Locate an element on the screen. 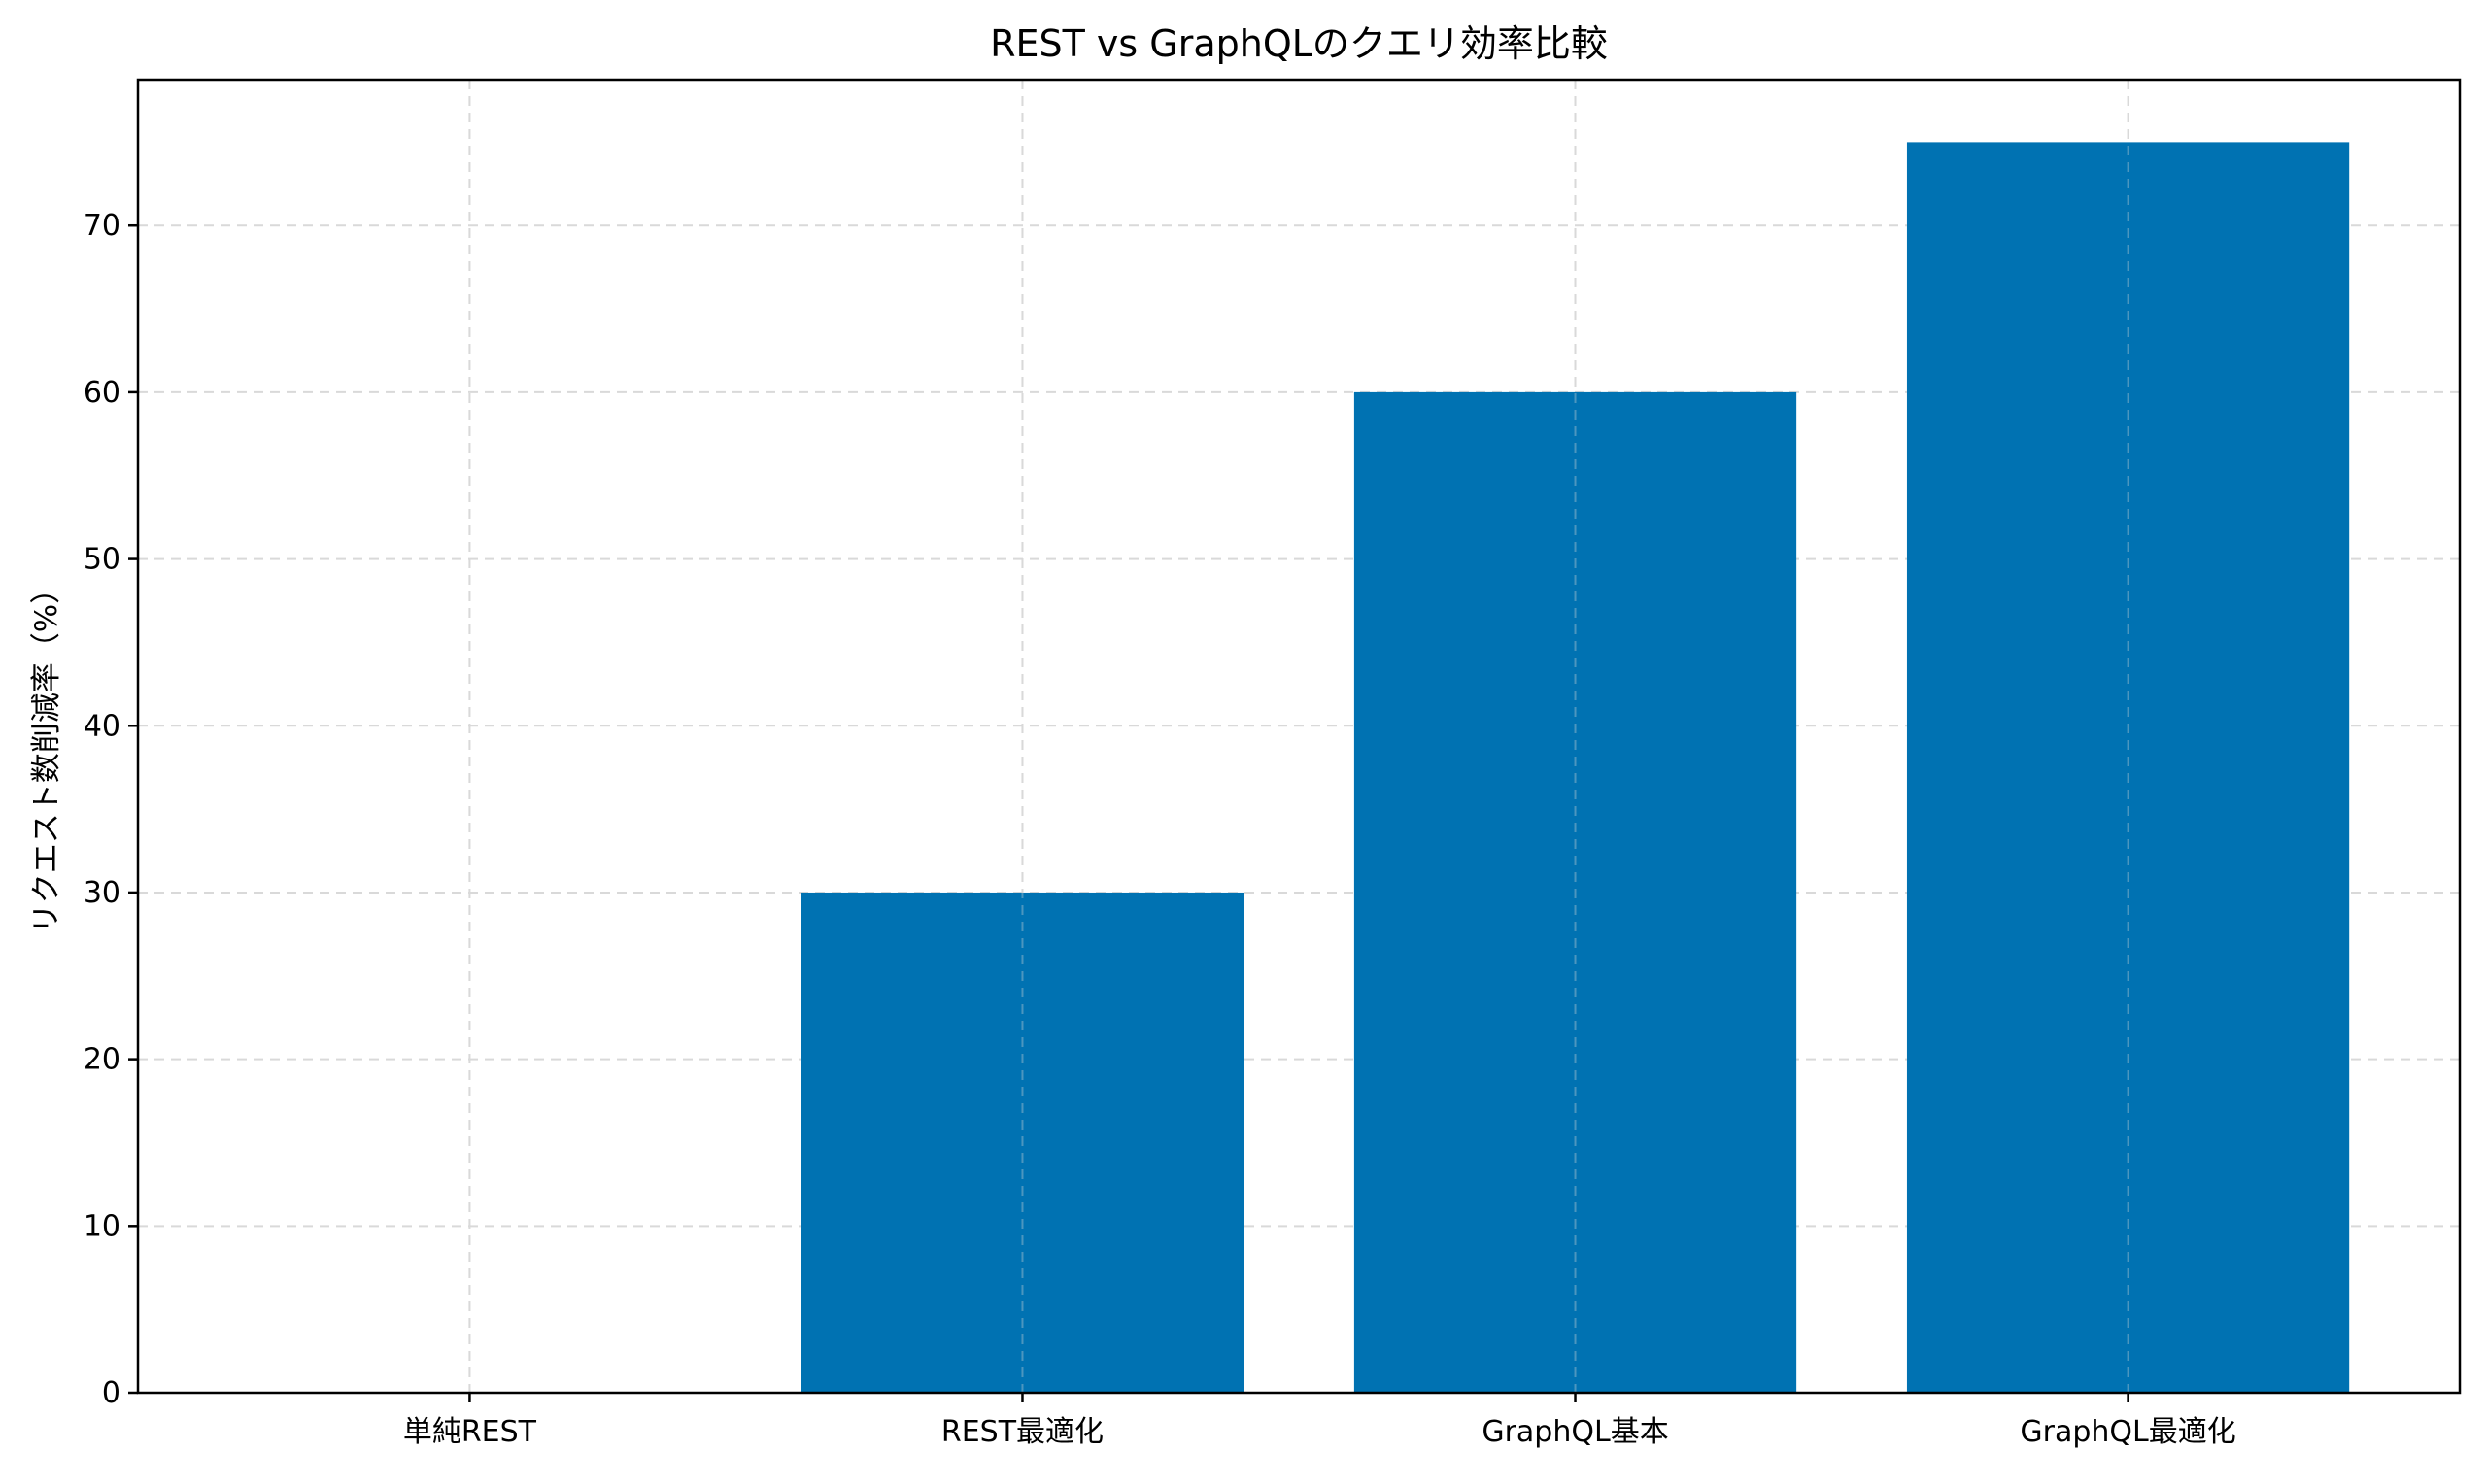 Image resolution: width=2487 pixels, height=1484 pixels. y-tick-label-5: 50 is located at coordinates (102, 560).